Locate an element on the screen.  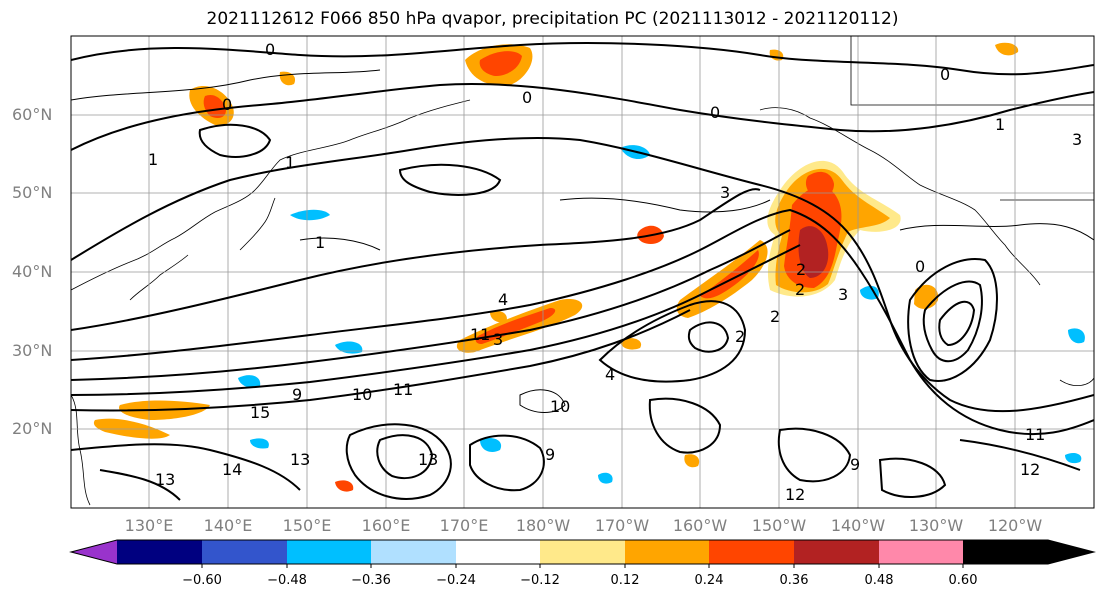
precip-patch-jet is located at coordinates (722, 279).